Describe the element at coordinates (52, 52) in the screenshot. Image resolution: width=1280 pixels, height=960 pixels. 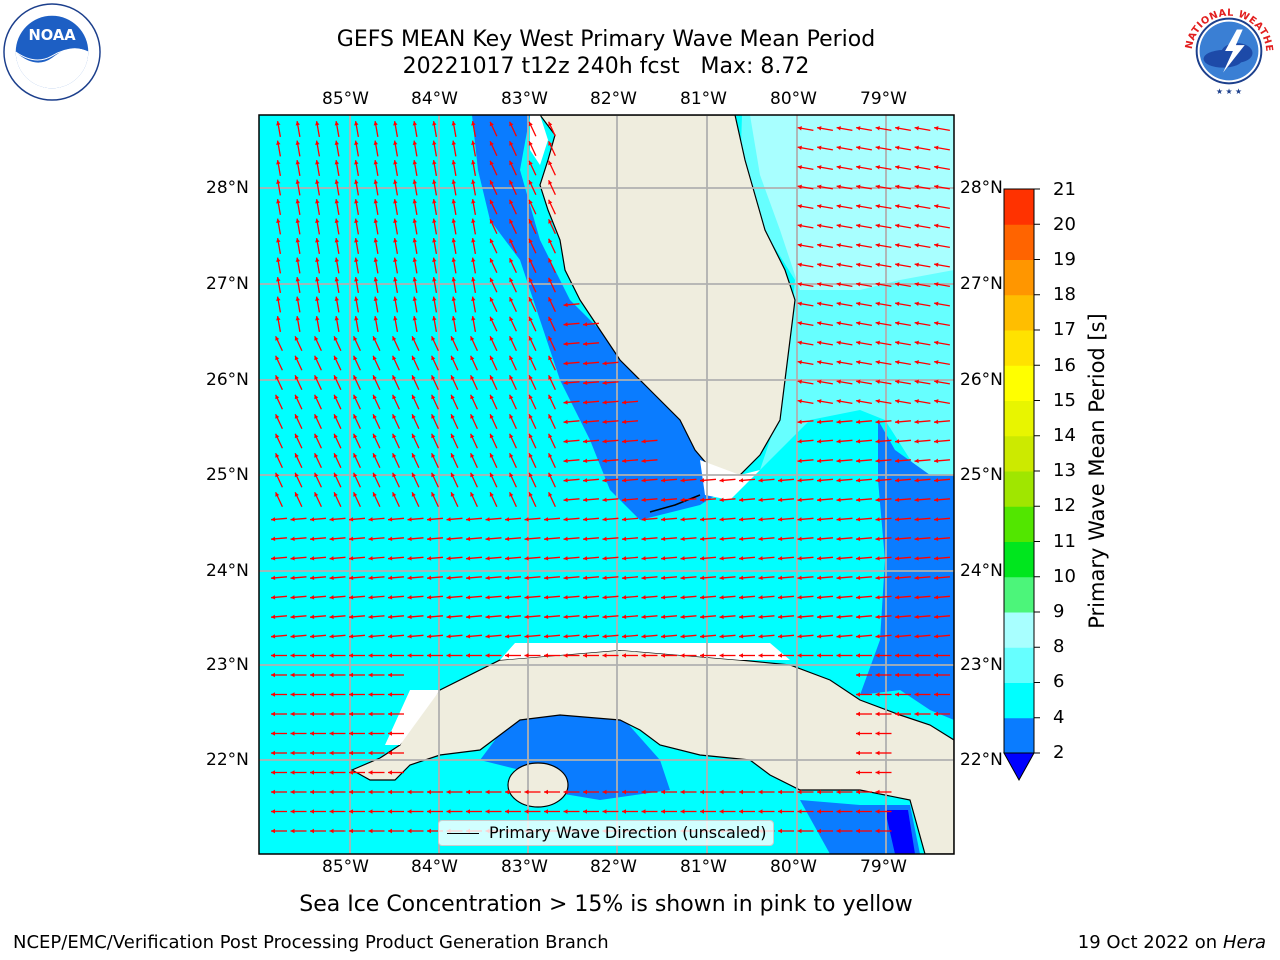
I see `noaa-logo-icon: NOAA` at that location.